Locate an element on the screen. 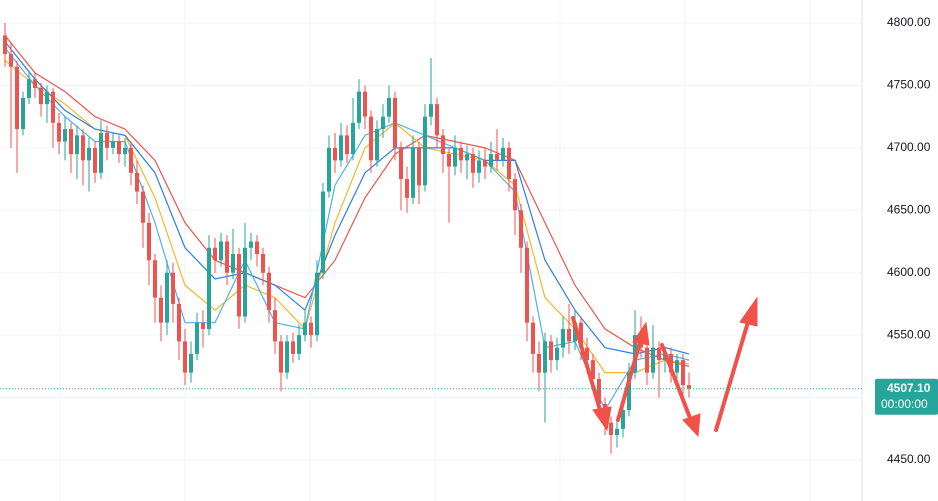 The image size is (938, 501). last-price-box is located at coordinates (906, 396).